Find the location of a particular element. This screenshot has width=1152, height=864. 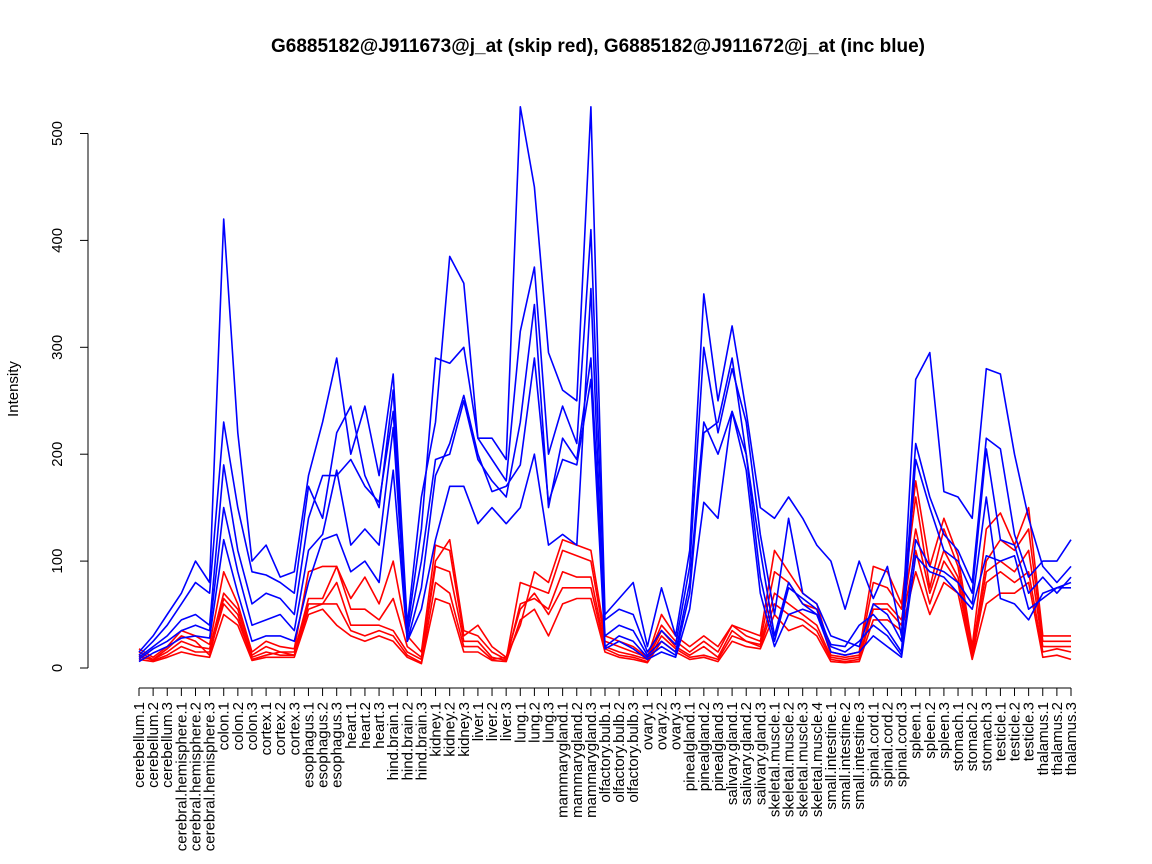

x-tick-label: ovary.2 is located at coordinates (661, 726).